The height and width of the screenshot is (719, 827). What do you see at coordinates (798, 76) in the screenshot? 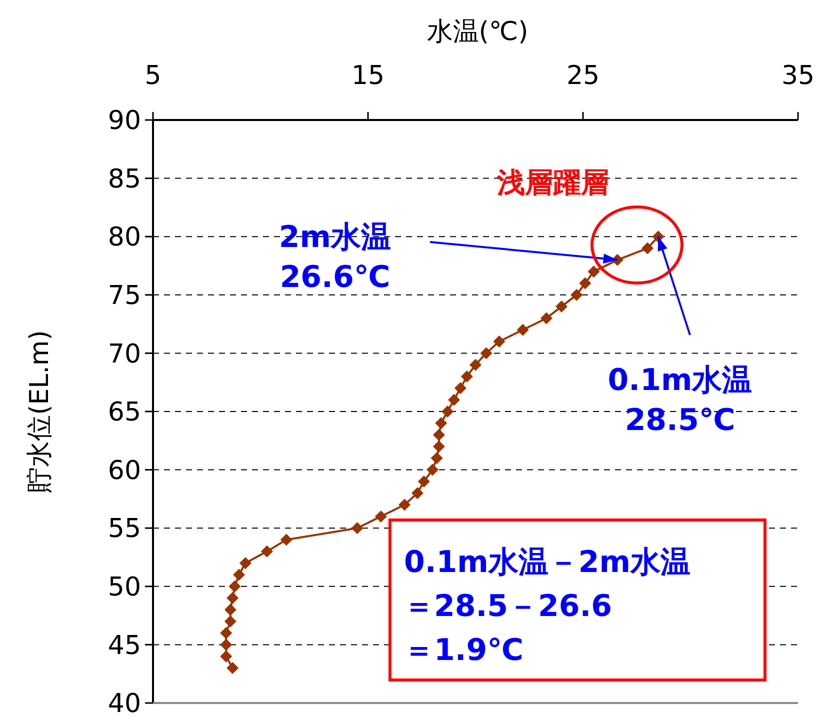
I see `x-tick-label: 35` at bounding box center [798, 76].